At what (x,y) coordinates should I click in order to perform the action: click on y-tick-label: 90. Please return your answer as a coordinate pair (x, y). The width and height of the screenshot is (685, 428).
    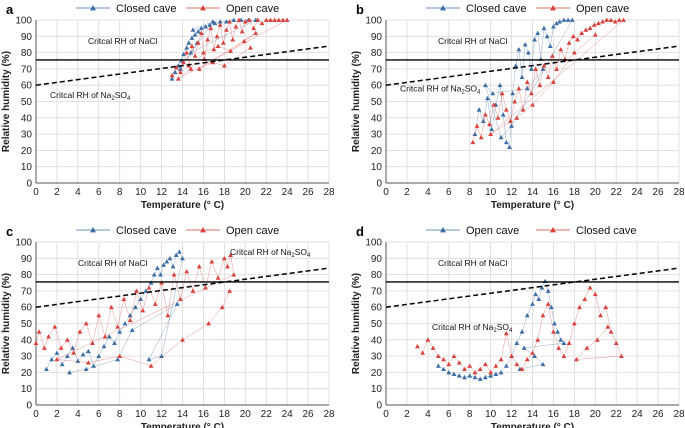
    Looking at the image, I should click on (377, 37).